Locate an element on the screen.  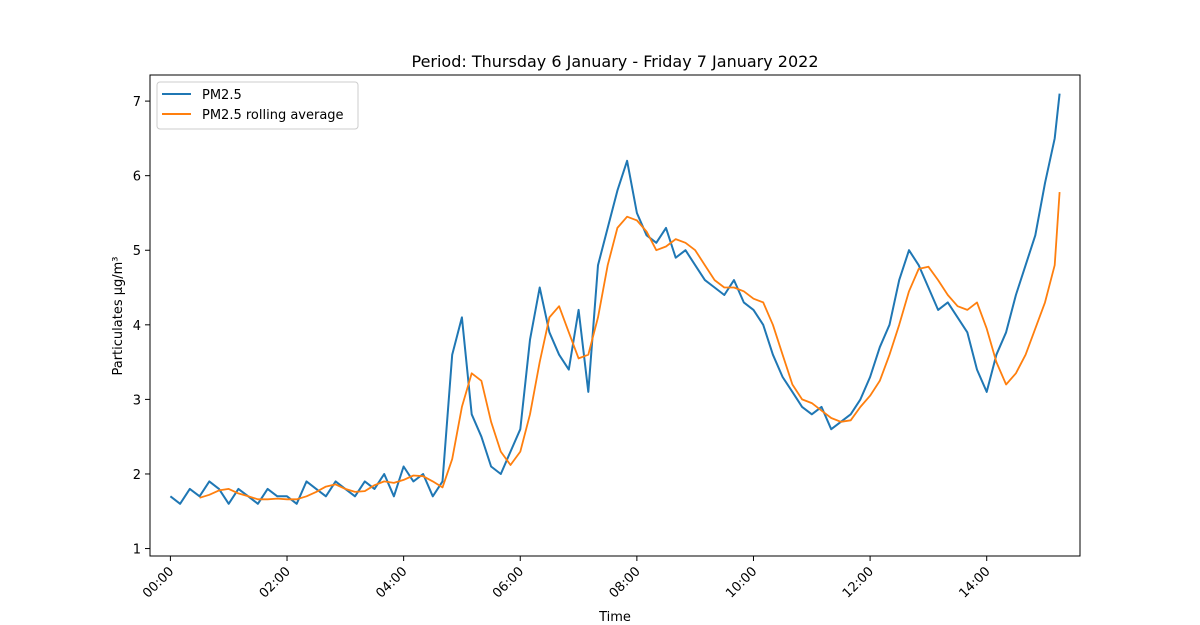
legend: PM2.5 PM2.5 rolling average is located at coordinates (257, 105).